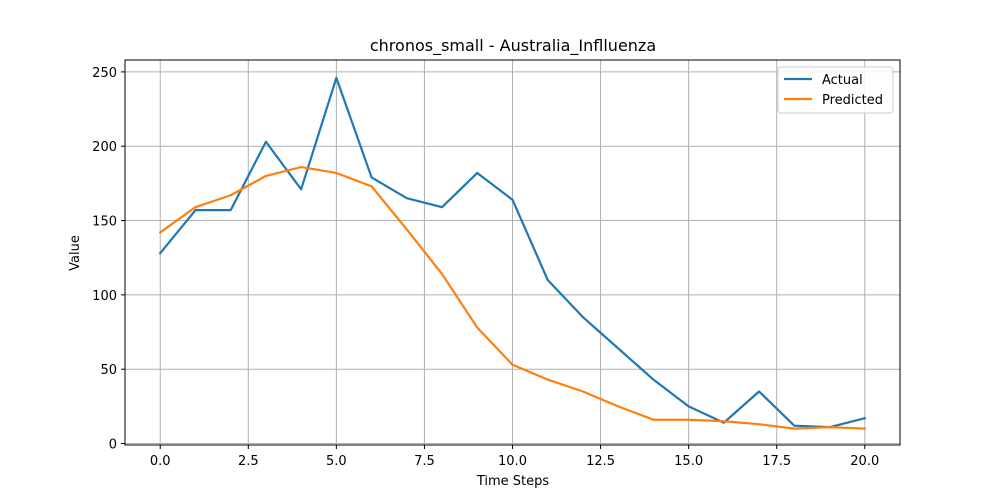 Image resolution: width=1000 pixels, height=500 pixels. I want to click on x-tick-label: 2.5, so click(248, 461).